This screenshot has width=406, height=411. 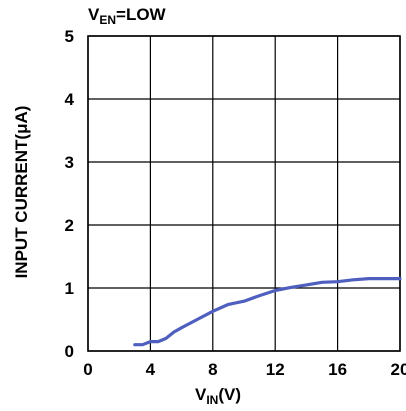 I want to click on x-tick-label-20: 20, so click(x=398, y=369).